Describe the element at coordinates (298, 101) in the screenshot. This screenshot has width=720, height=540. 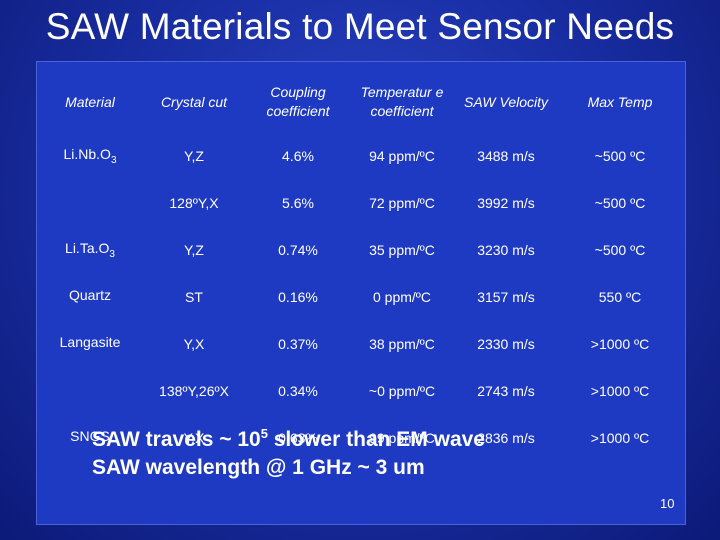
I see `header-coupling-coefficient: Coupling coefficient` at that location.